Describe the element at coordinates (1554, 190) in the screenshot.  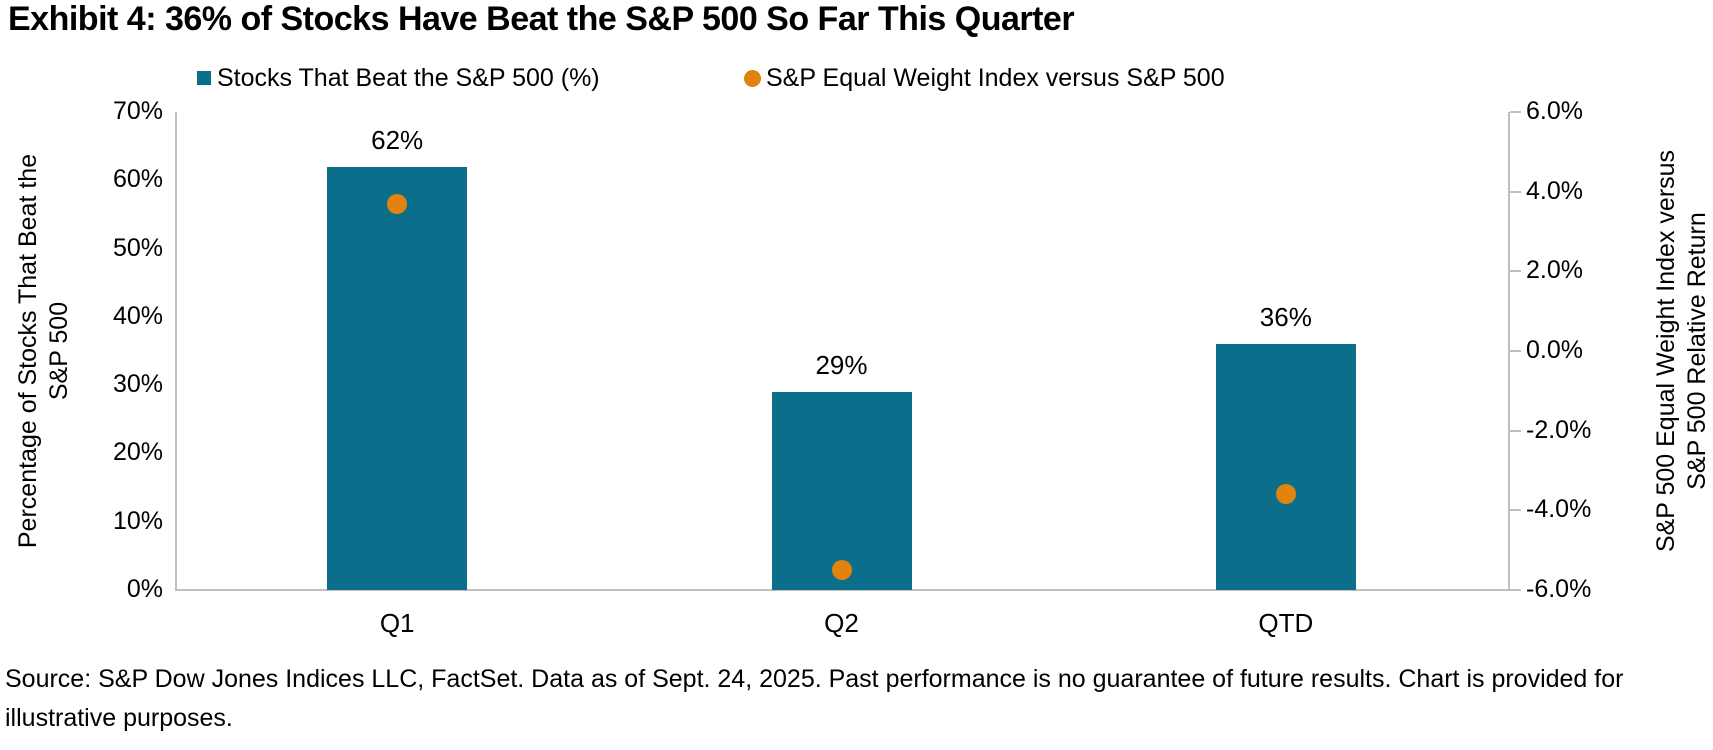
I see `right-axis-tick-label: 4.0%` at that location.